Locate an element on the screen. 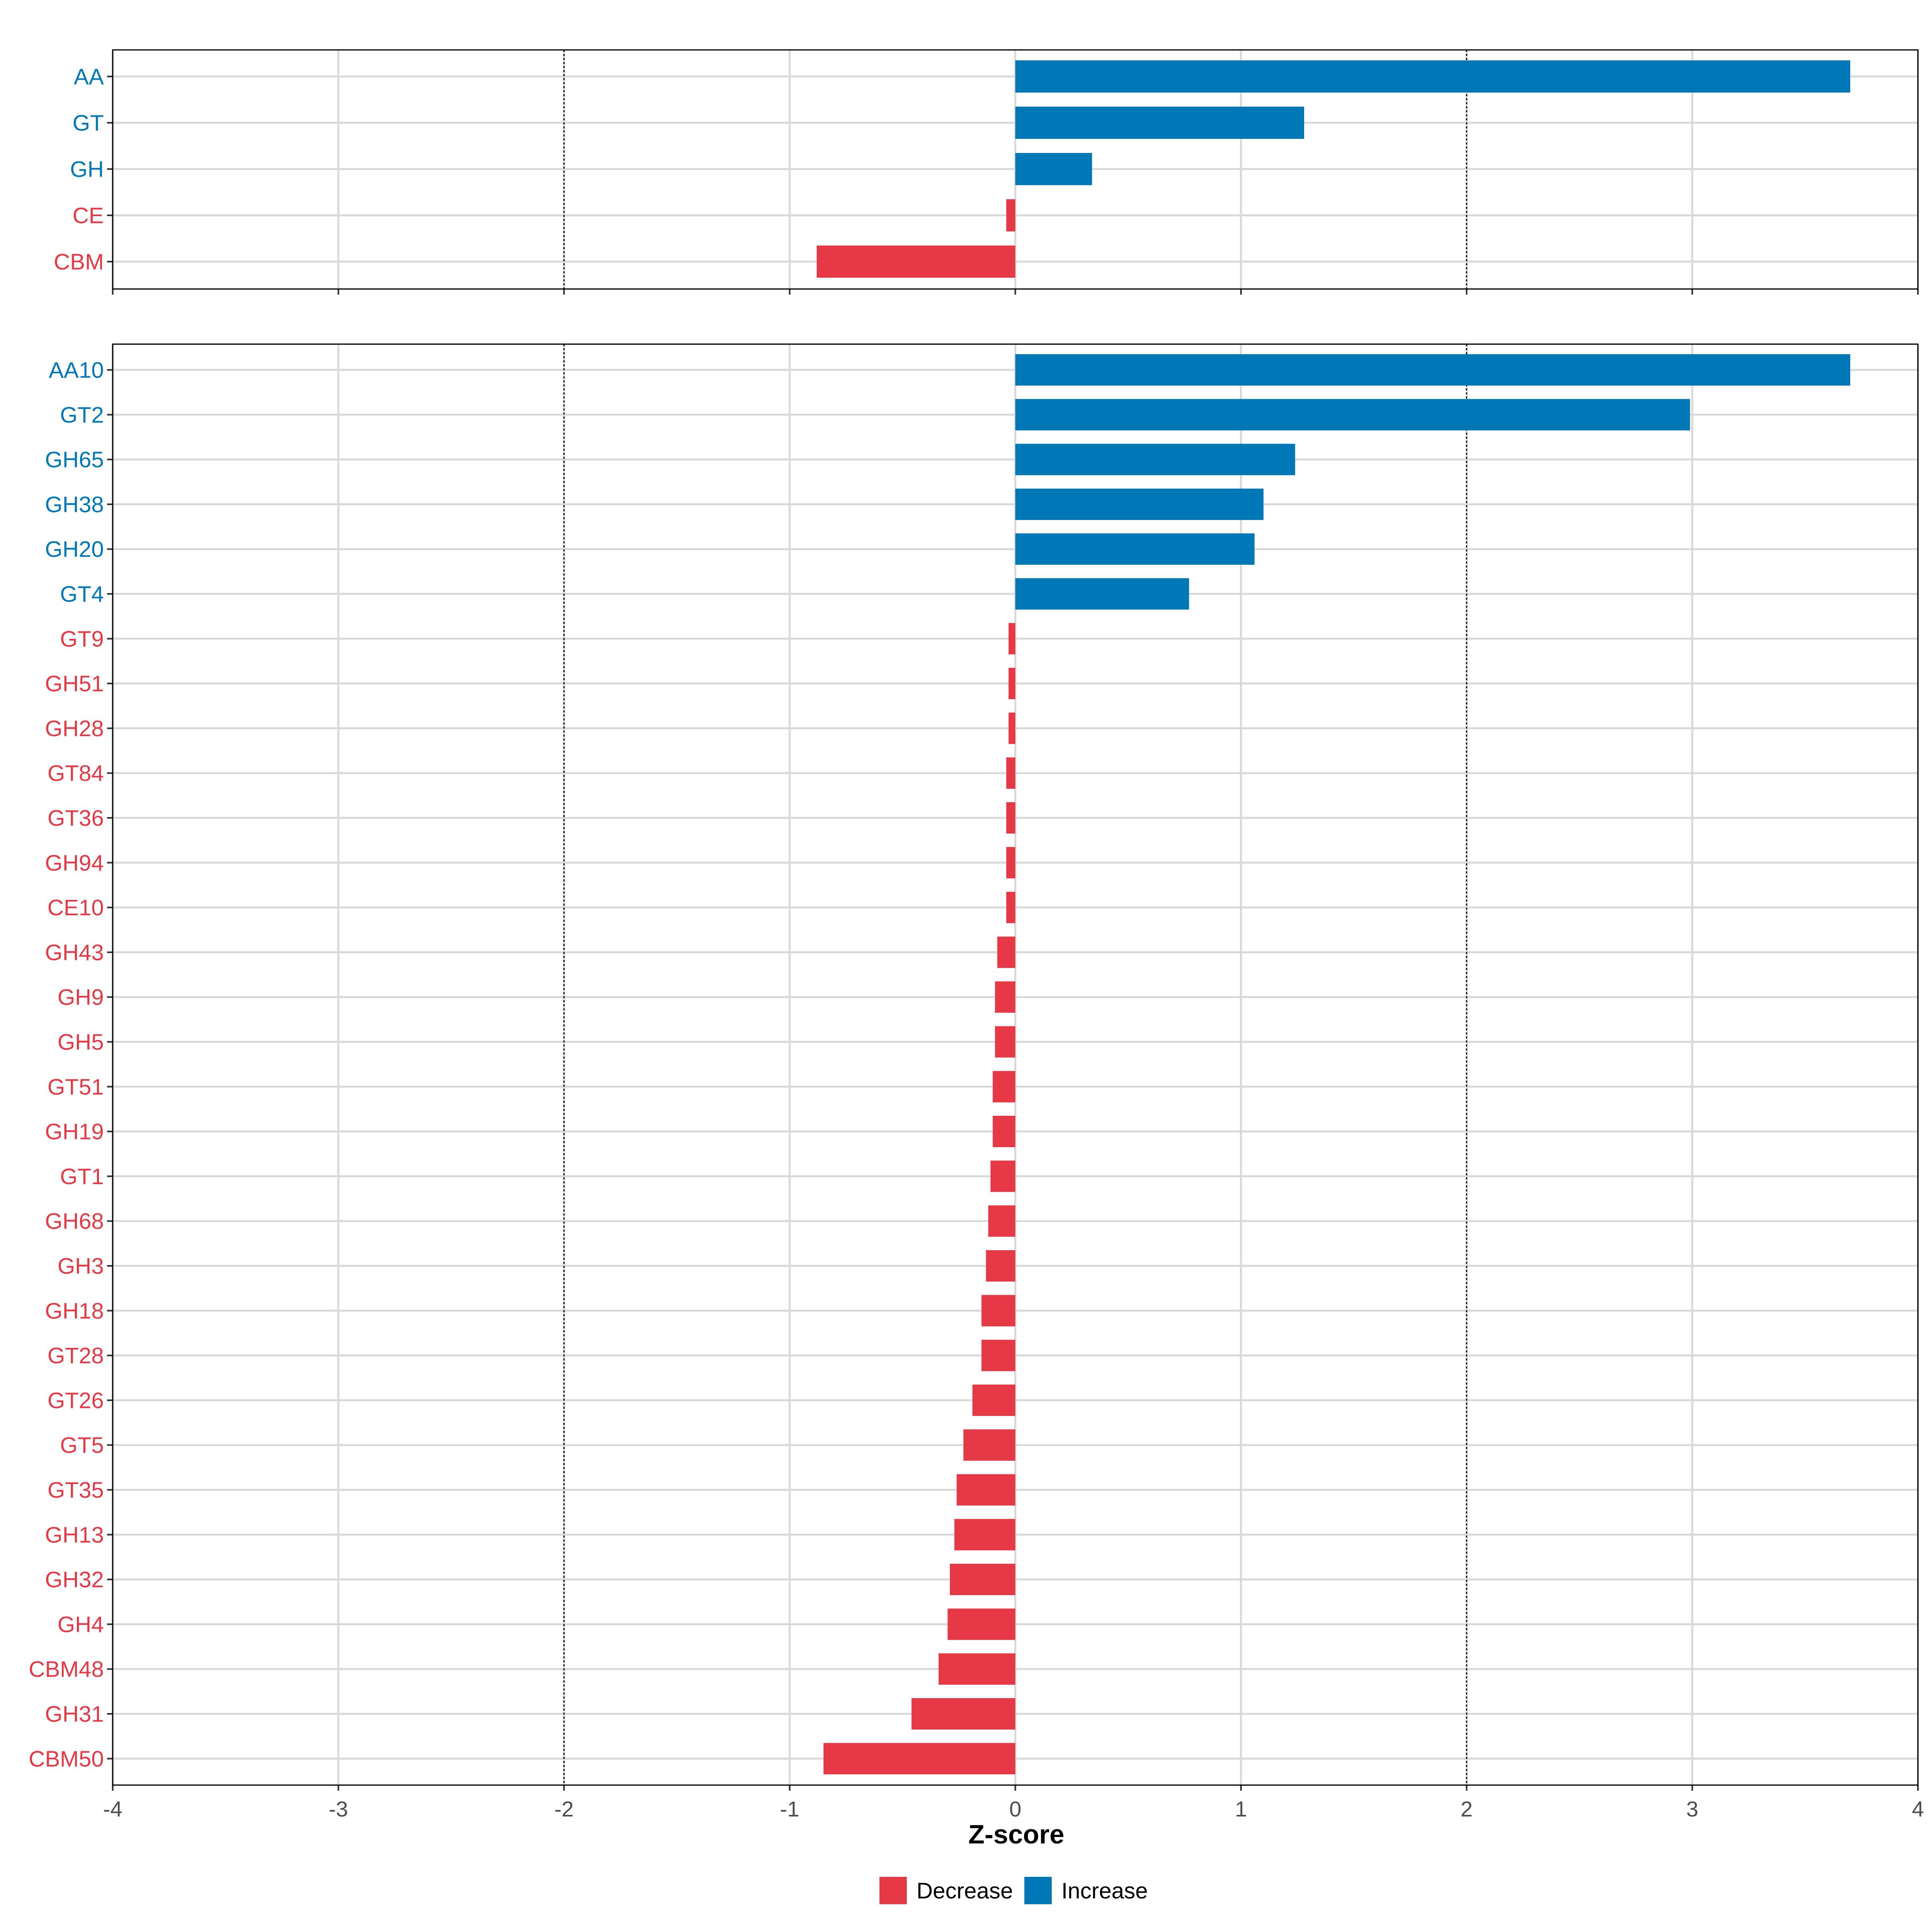 The width and height of the screenshot is (1932, 1932). bar-GT1 is located at coordinates (1003, 1176).